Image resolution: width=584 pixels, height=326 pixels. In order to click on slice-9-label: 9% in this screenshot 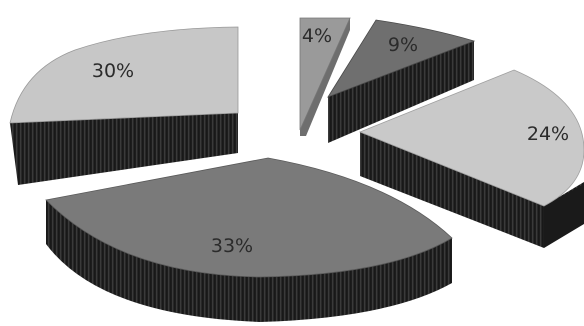, I will do `click(403, 45)`.